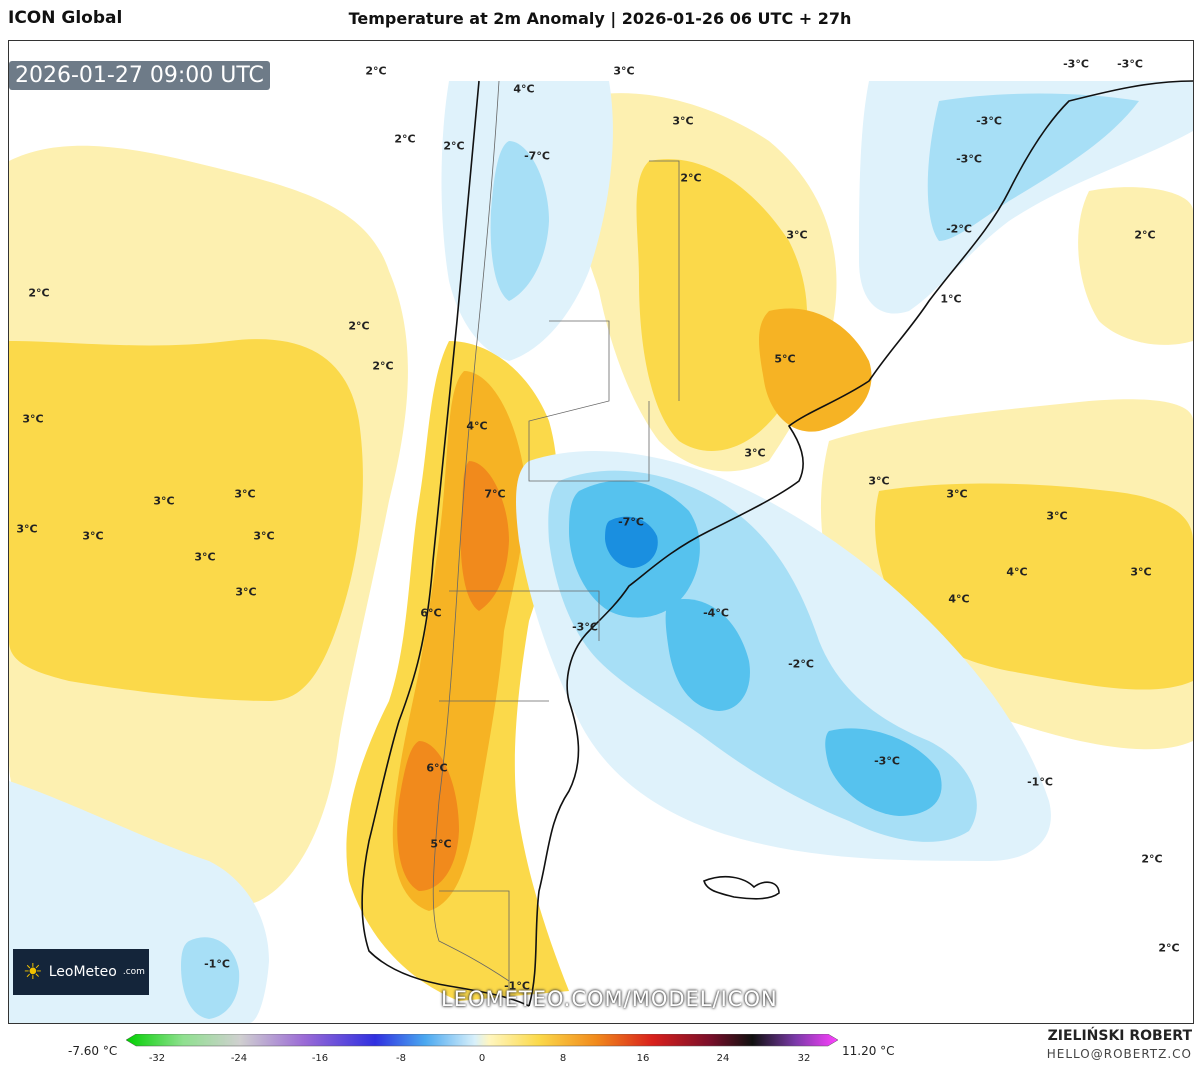  I want to click on colorbar-tick: 16, so click(643, 1058).